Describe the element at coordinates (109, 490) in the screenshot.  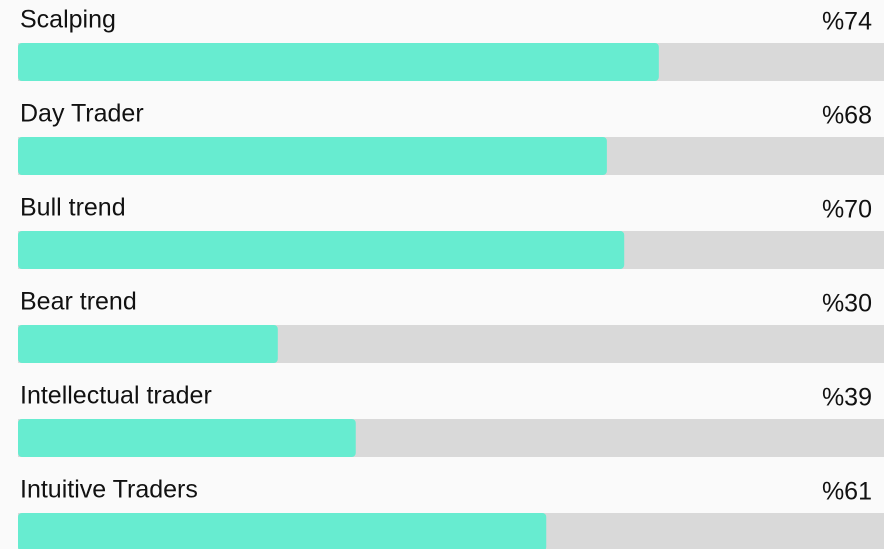
I see `bar-label: Intuitive Traders` at that location.